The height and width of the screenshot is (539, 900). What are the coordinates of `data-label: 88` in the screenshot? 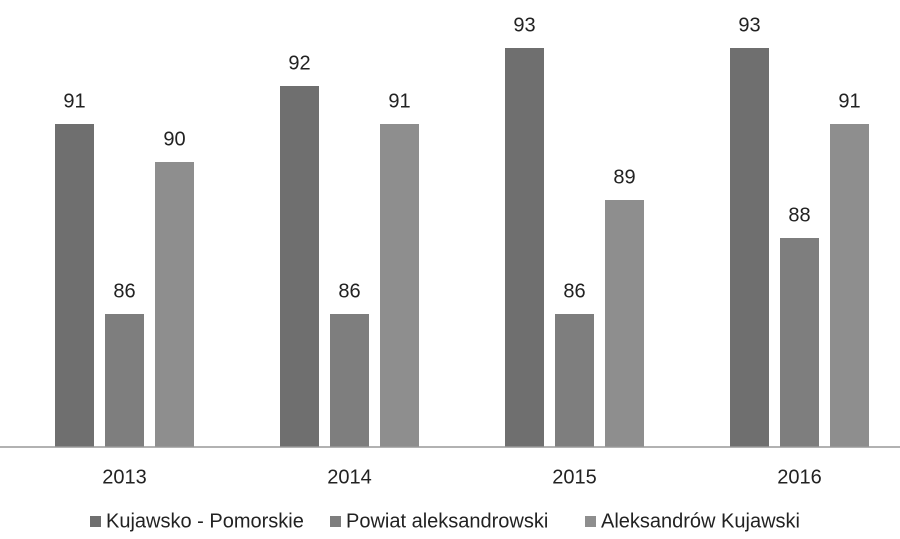 It's located at (799, 215).